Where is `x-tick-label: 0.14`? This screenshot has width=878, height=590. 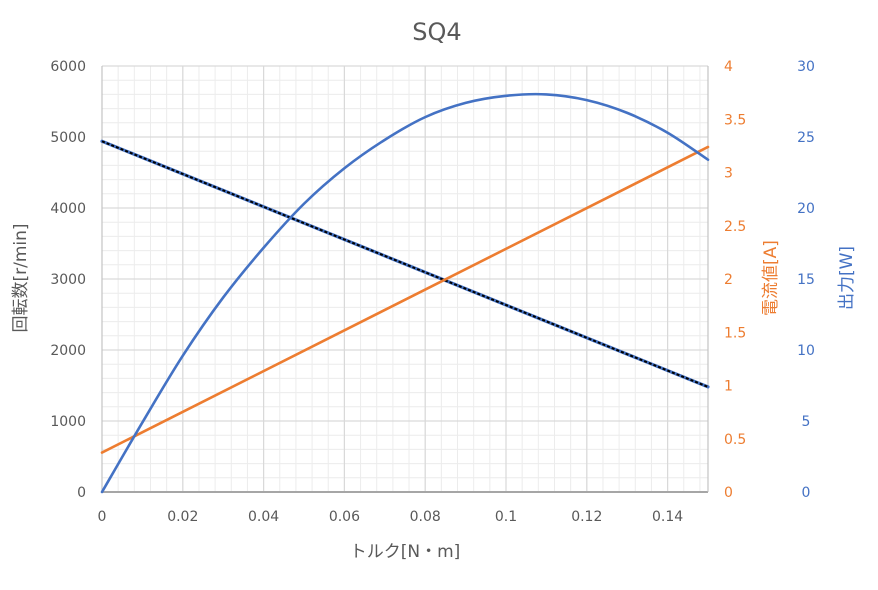 x-tick-label: 0.14 is located at coordinates (667, 517).